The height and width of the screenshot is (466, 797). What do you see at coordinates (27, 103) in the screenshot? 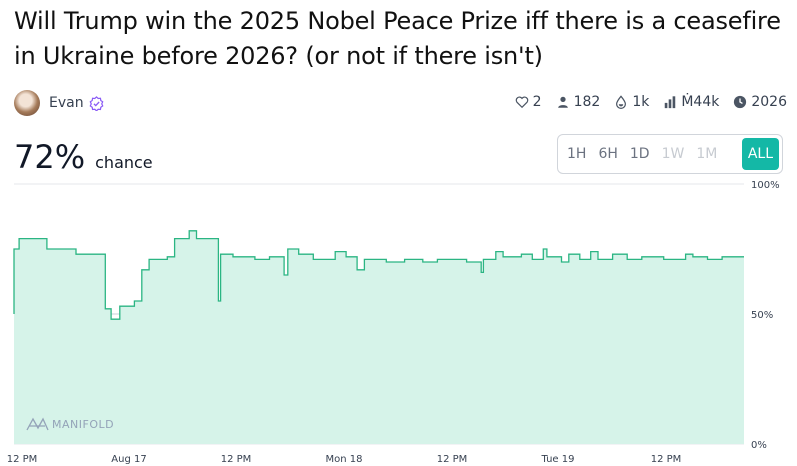
I see `avatar` at bounding box center [27, 103].